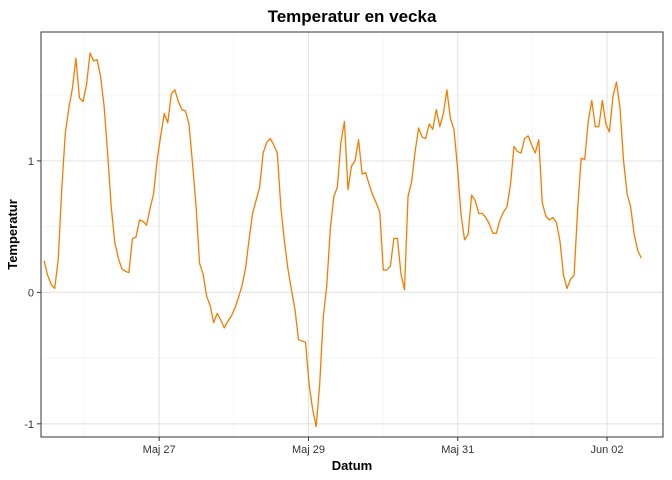  I want to click on y-tick-label: 1, so click(31, 162).